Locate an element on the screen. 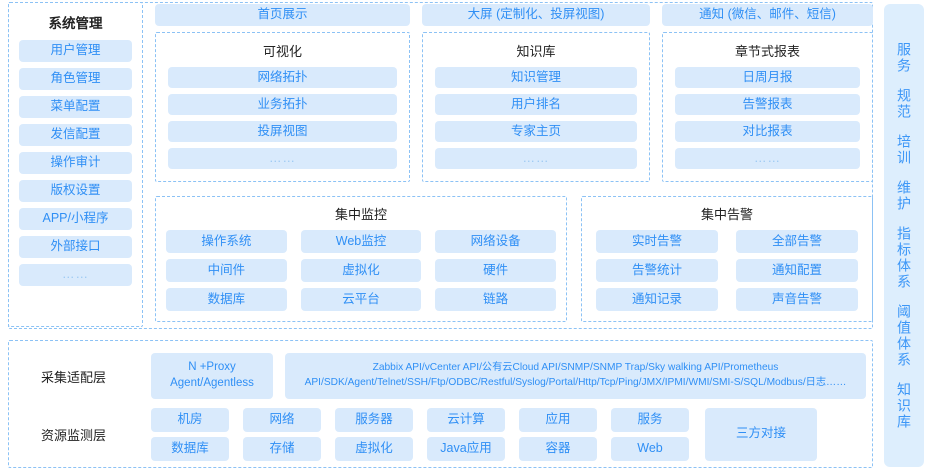  tab-notification: 通知 (微信、邮件、短信) is located at coordinates (767, 15).